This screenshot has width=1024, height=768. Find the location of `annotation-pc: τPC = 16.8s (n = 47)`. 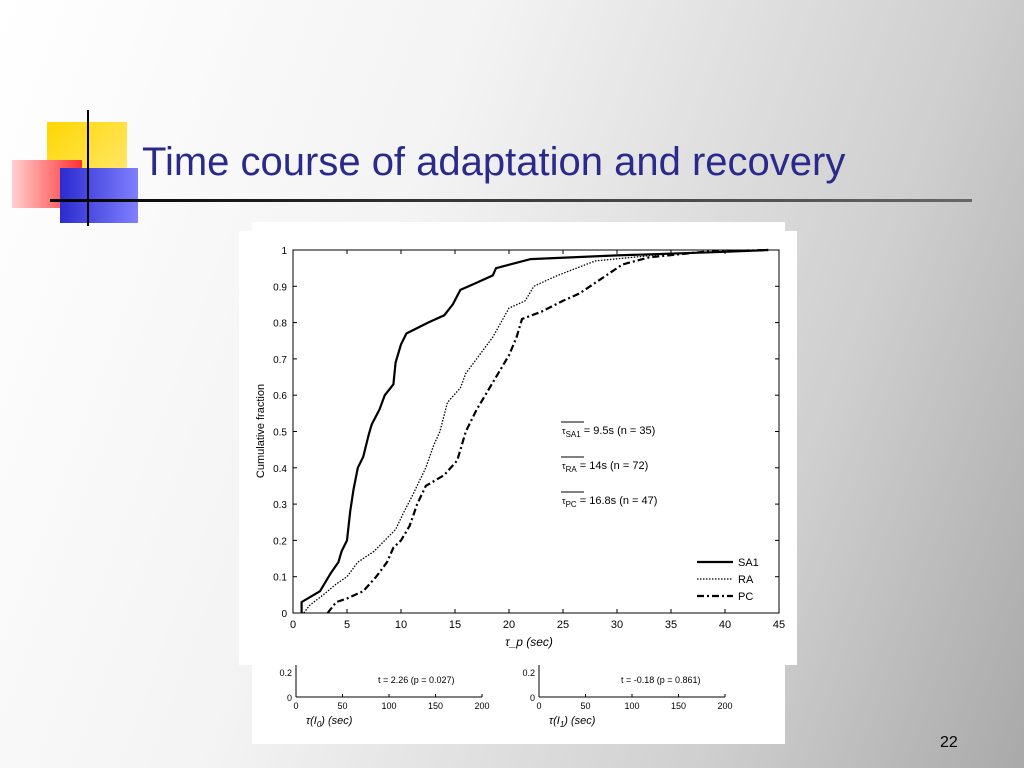

annotation-pc: τPC = 16.8s (n = 47) is located at coordinates (609, 500).